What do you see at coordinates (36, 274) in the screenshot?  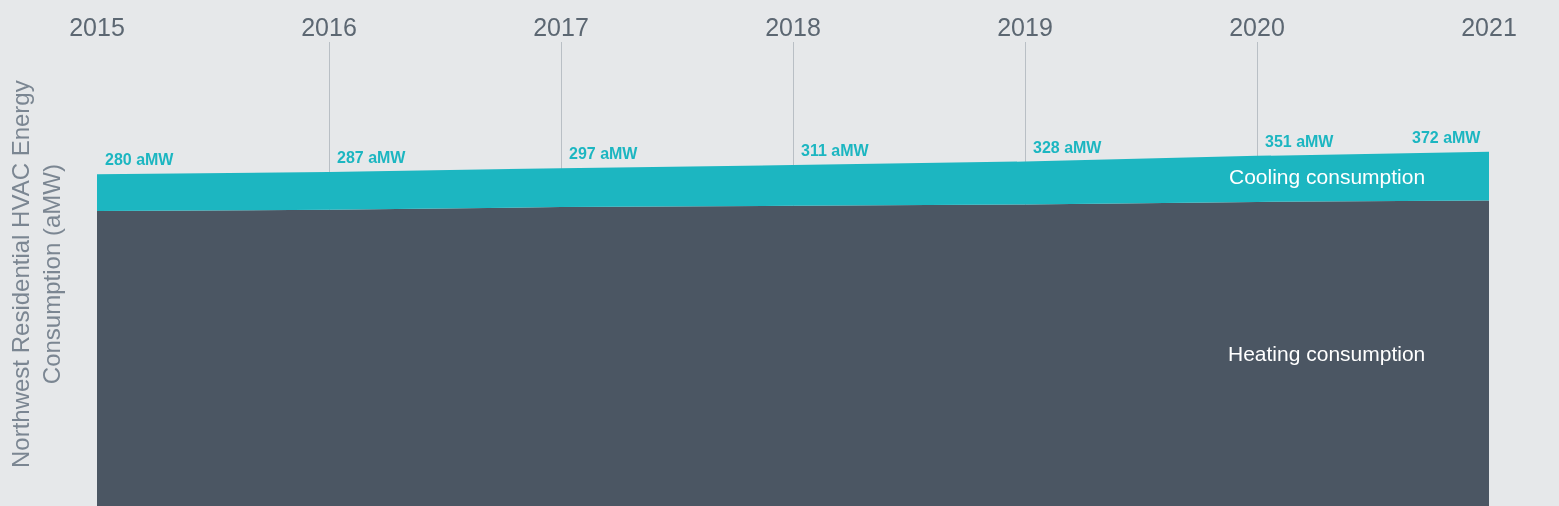 I see `y-axis-title: Northwest Residential HVAC Energy Consumption (aMW)` at bounding box center [36, 274].